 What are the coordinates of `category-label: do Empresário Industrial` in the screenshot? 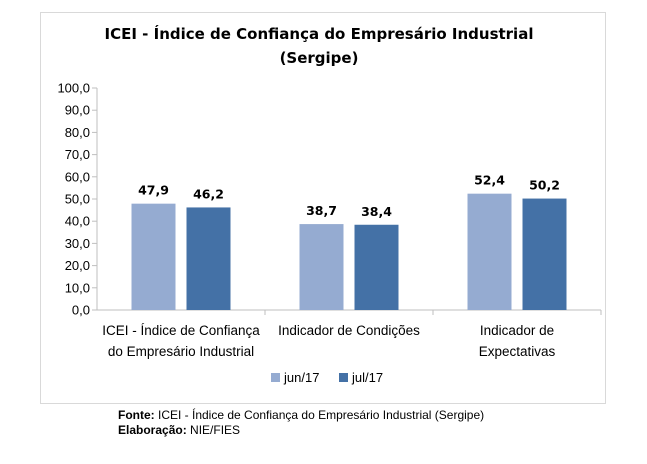 It's located at (181, 351).